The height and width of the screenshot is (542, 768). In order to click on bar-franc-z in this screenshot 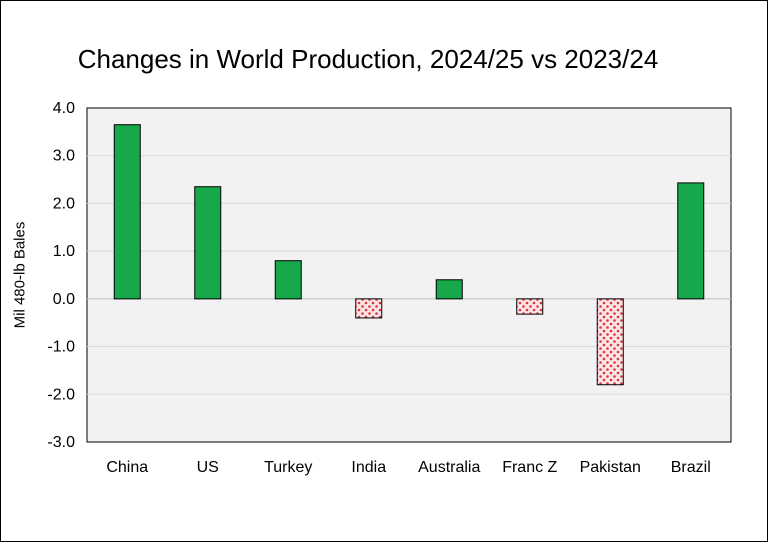, I will do `click(530, 306)`.